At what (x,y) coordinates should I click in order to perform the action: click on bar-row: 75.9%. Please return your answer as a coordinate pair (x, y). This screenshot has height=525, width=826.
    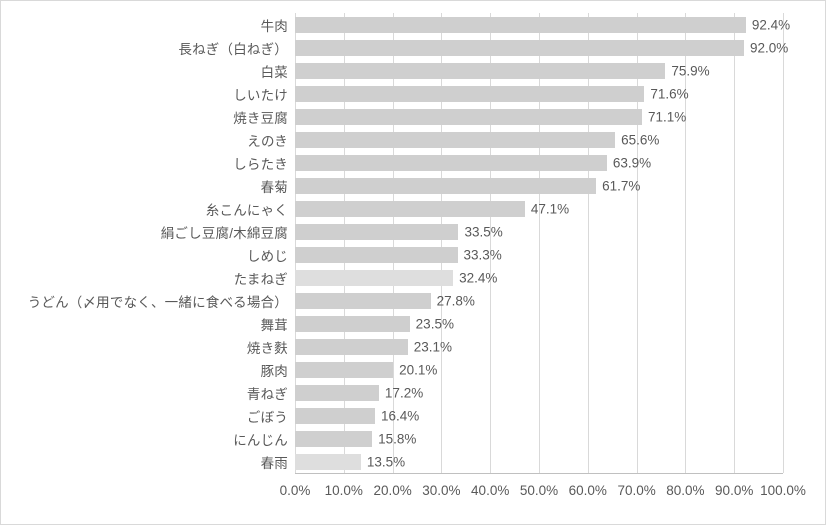
    Looking at the image, I should click on (539, 70).